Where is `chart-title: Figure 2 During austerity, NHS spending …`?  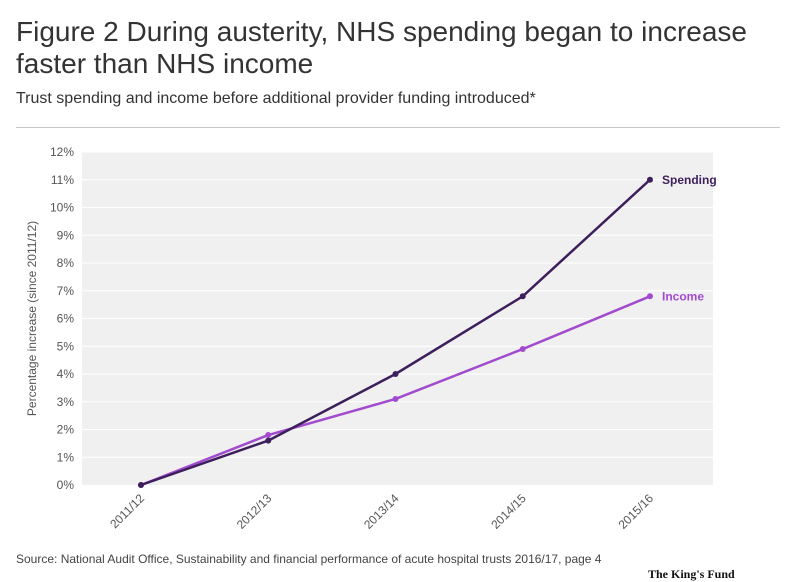
chart-title: Figure 2 During austerity, NHS spending … is located at coordinates (381, 47).